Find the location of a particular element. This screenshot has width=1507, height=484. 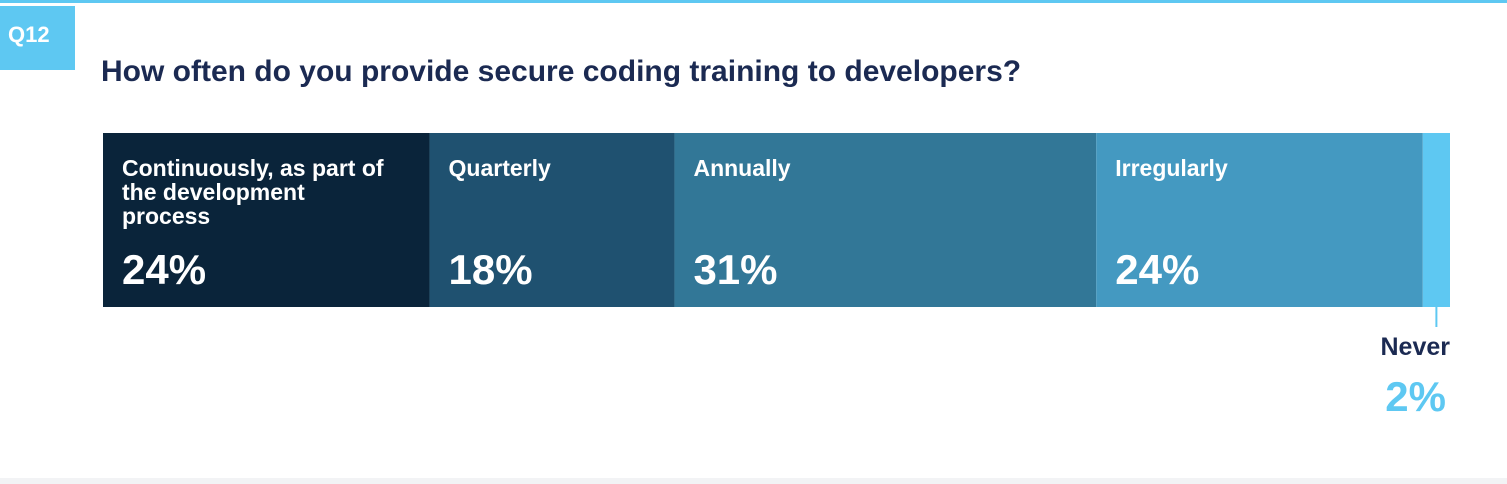

segment-value-continuously-as-part-of: 24% is located at coordinates (164, 269).